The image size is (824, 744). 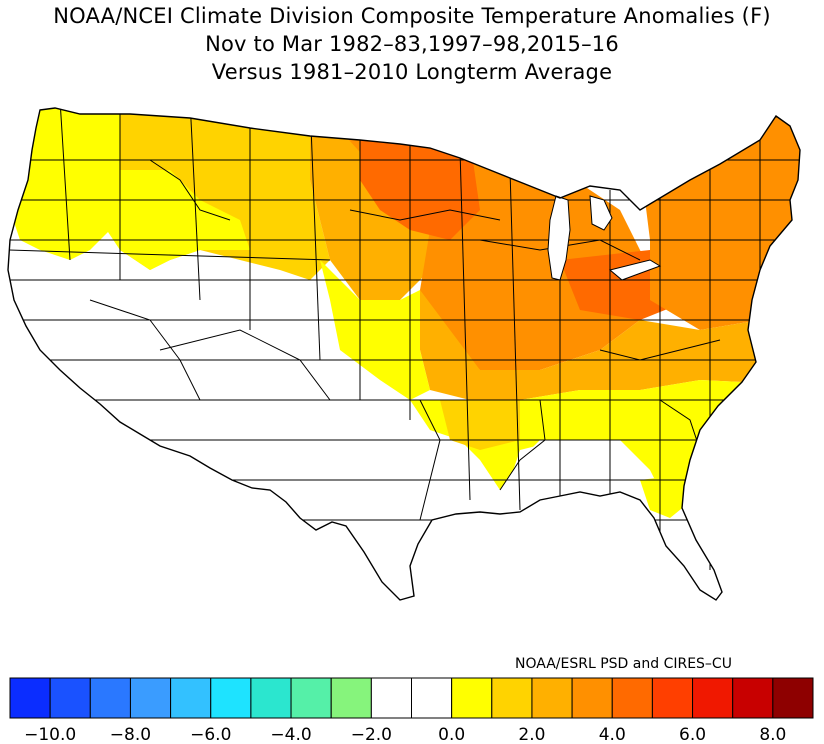 I want to click on lake-michigan, so click(x=559, y=238).